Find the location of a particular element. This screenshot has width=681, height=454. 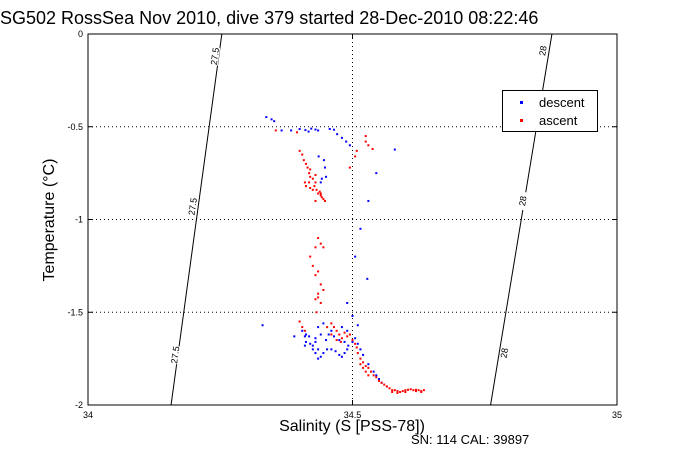

x-axis-label: Salinity (S [PSS-78]) is located at coordinates (352, 426).